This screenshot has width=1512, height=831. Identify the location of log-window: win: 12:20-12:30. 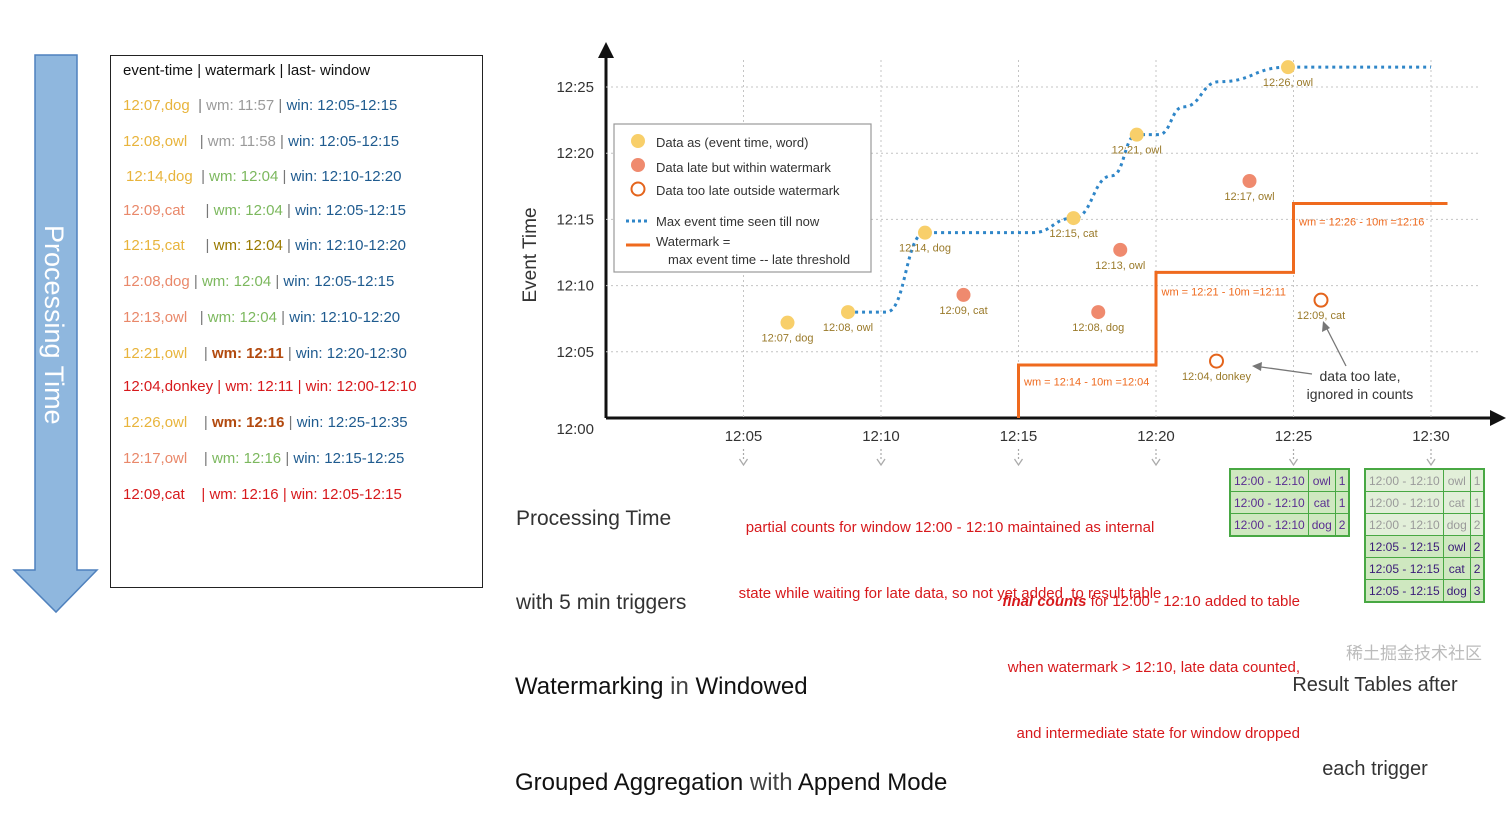
(351, 353).